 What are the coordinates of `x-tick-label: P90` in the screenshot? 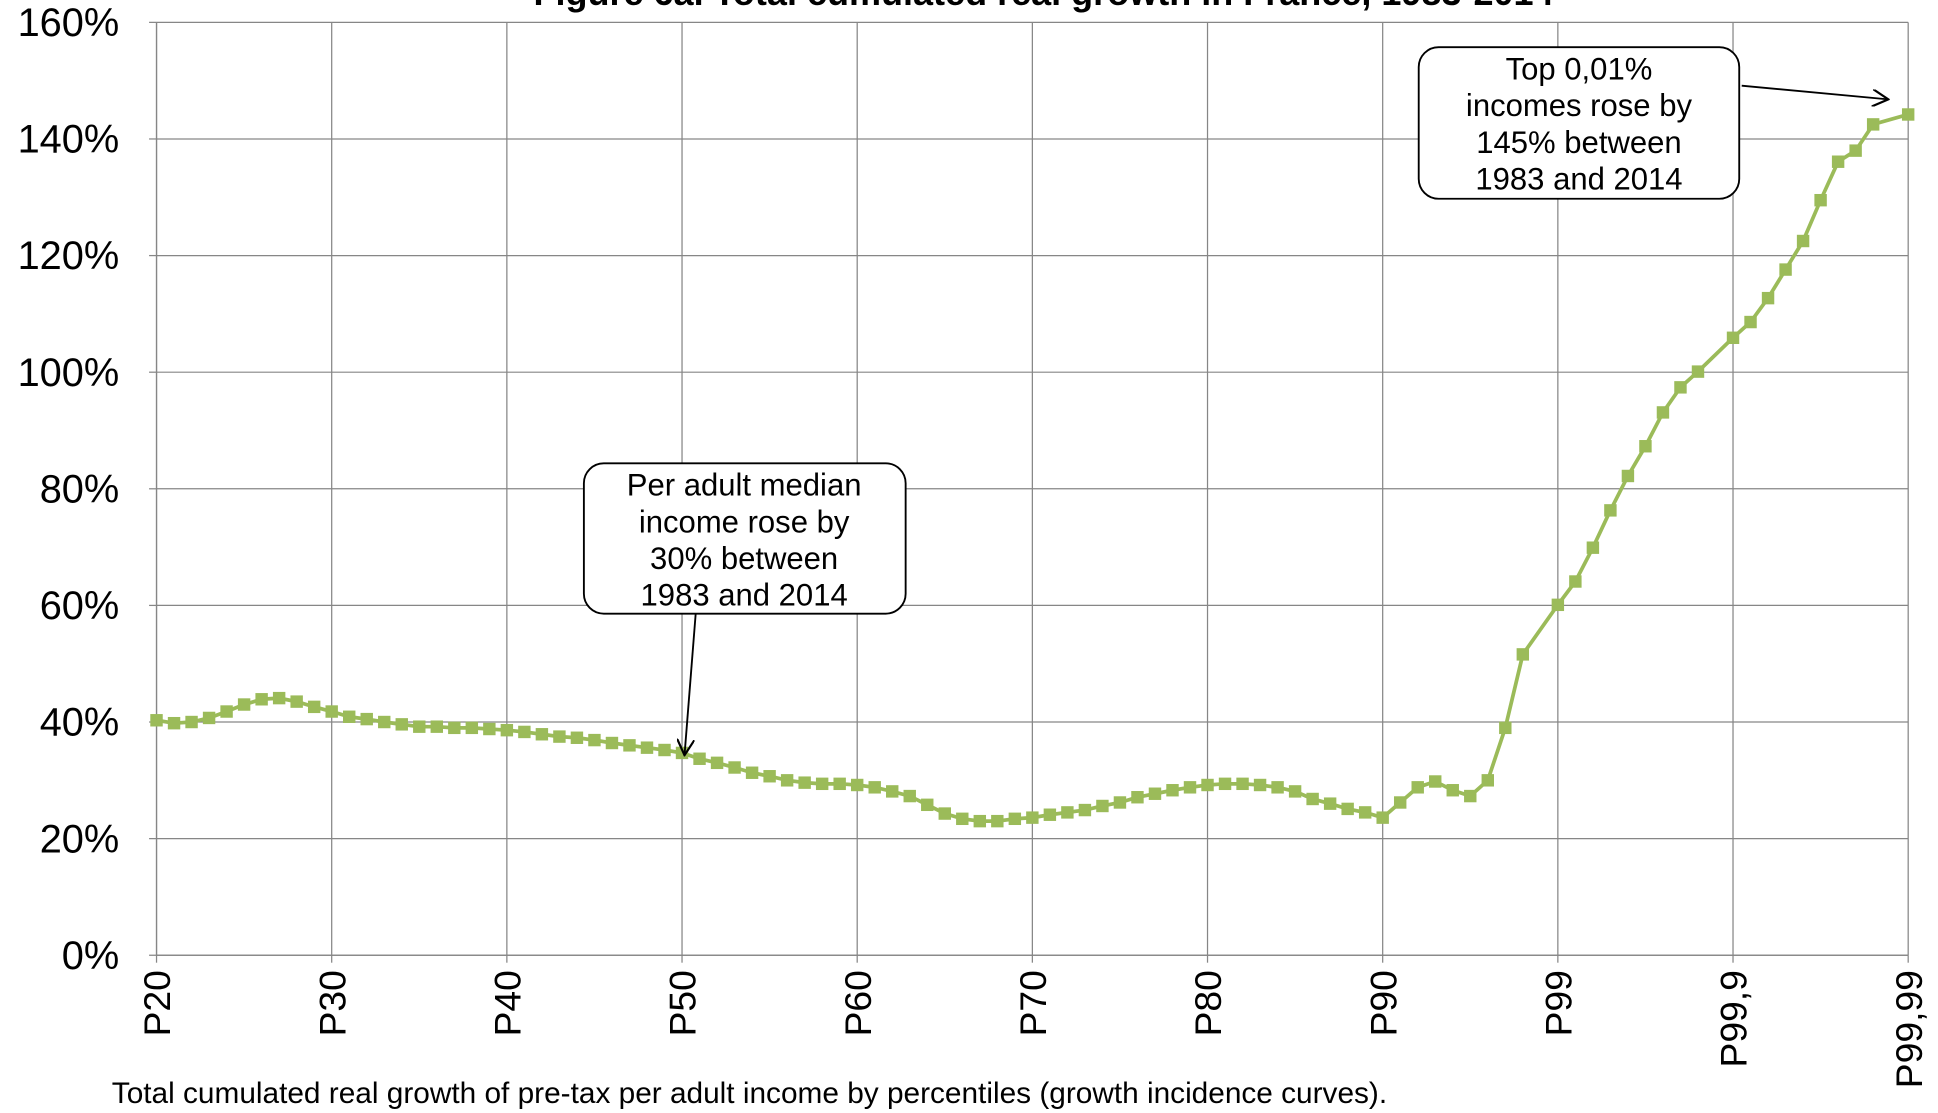 It's located at (1383, 1003).